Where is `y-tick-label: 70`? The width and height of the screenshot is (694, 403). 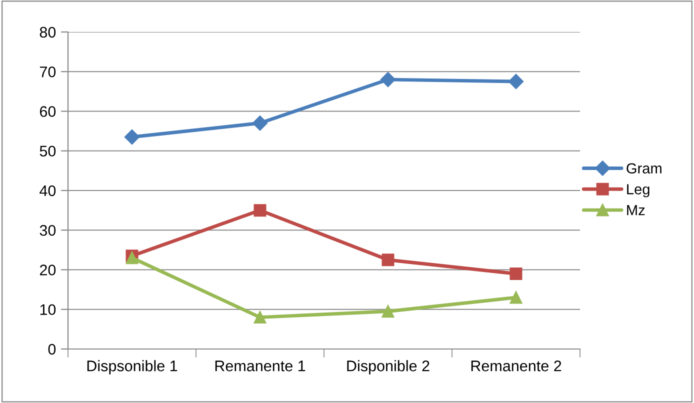
y-tick-label: 70 is located at coordinates (48, 72).